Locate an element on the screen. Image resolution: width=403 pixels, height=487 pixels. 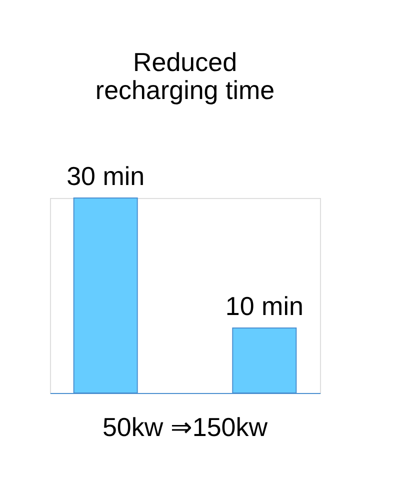
data-label: 30 min is located at coordinates (105, 176).